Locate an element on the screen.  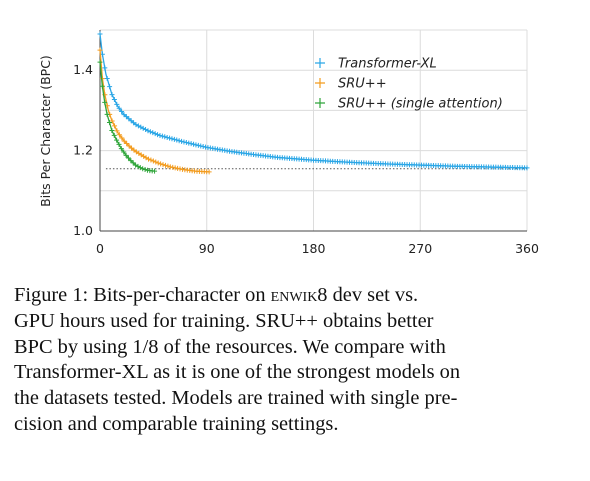
caption-text: cision and comparable training settings. is located at coordinates (176, 423).